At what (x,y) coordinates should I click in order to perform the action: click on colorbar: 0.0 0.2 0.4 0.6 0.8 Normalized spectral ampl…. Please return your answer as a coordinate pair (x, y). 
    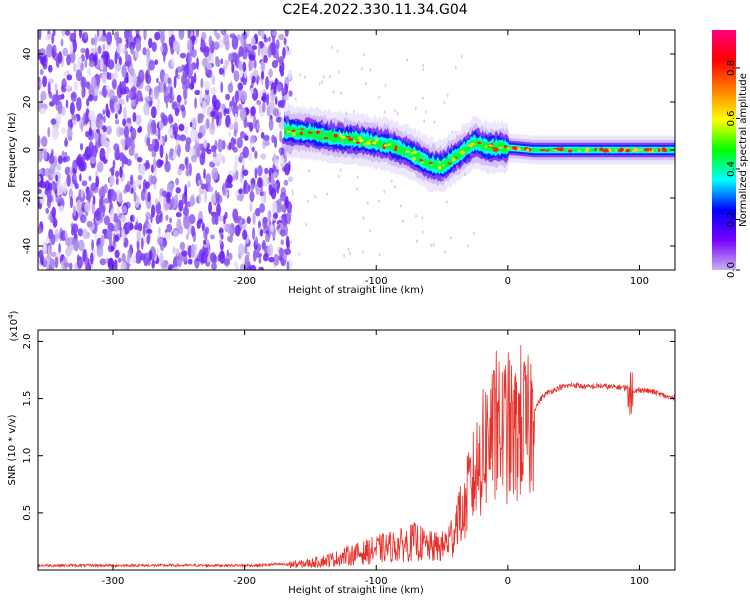
    Looking at the image, I should click on (730, 154).